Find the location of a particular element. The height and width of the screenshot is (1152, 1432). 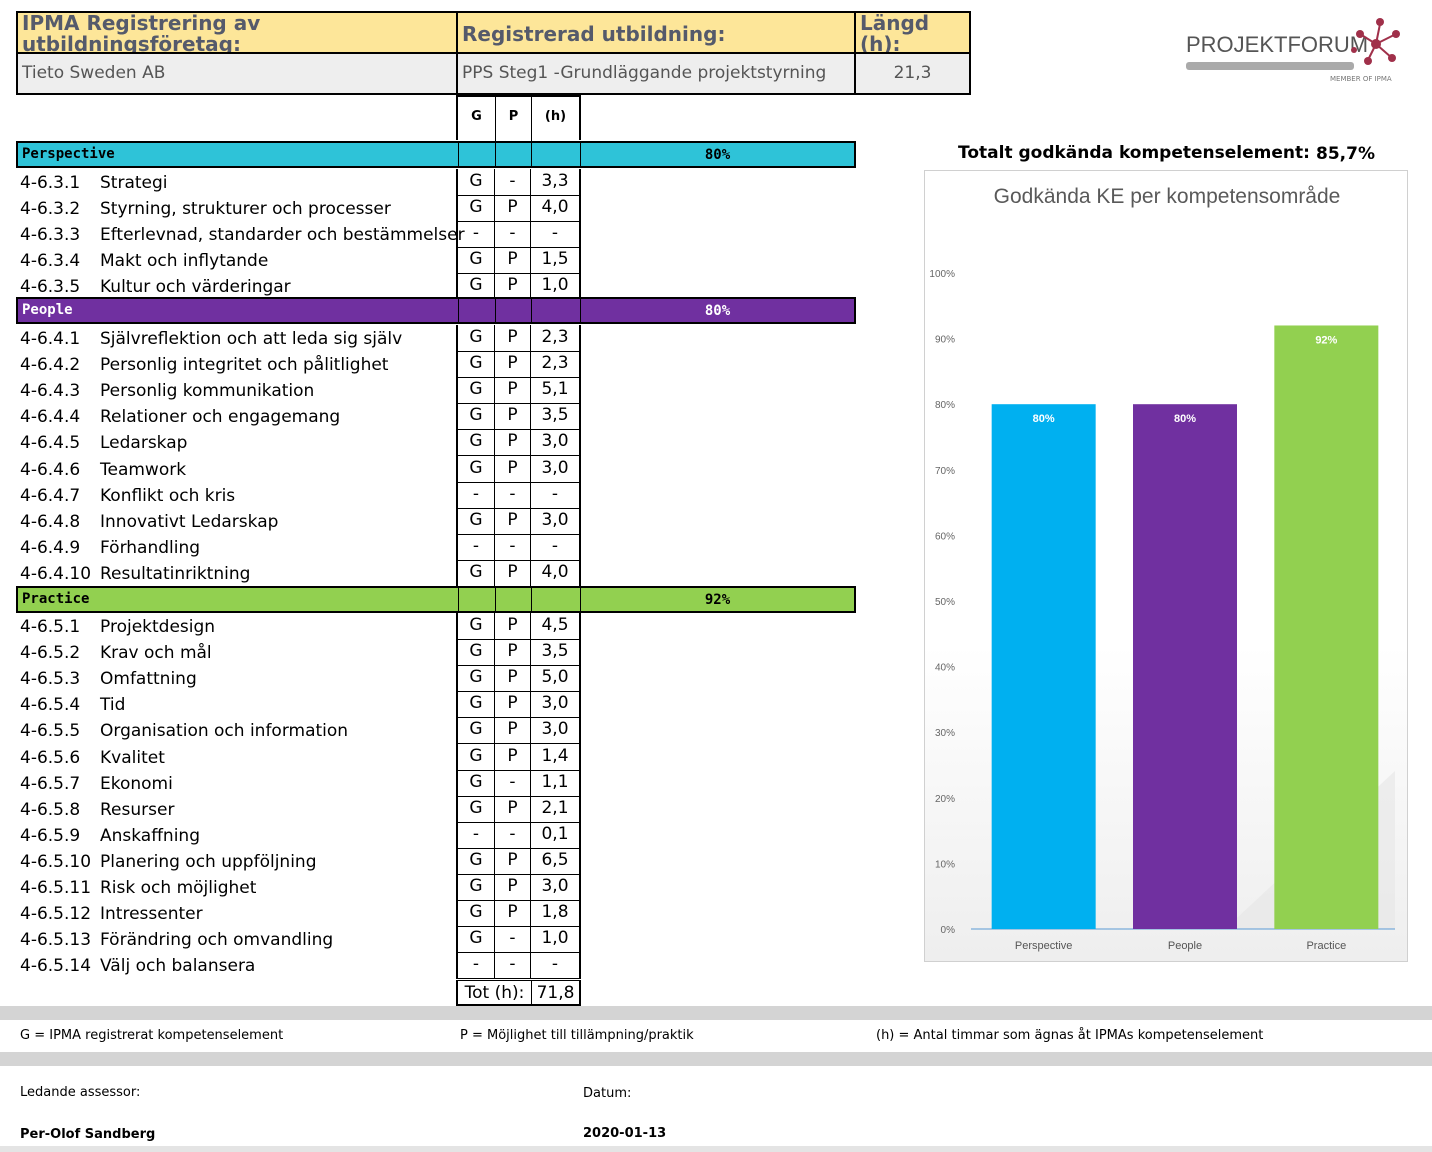

table-row: 4-6.5.13 Förändring och omvandling G -1,0 is located at coordinates (299, 940).